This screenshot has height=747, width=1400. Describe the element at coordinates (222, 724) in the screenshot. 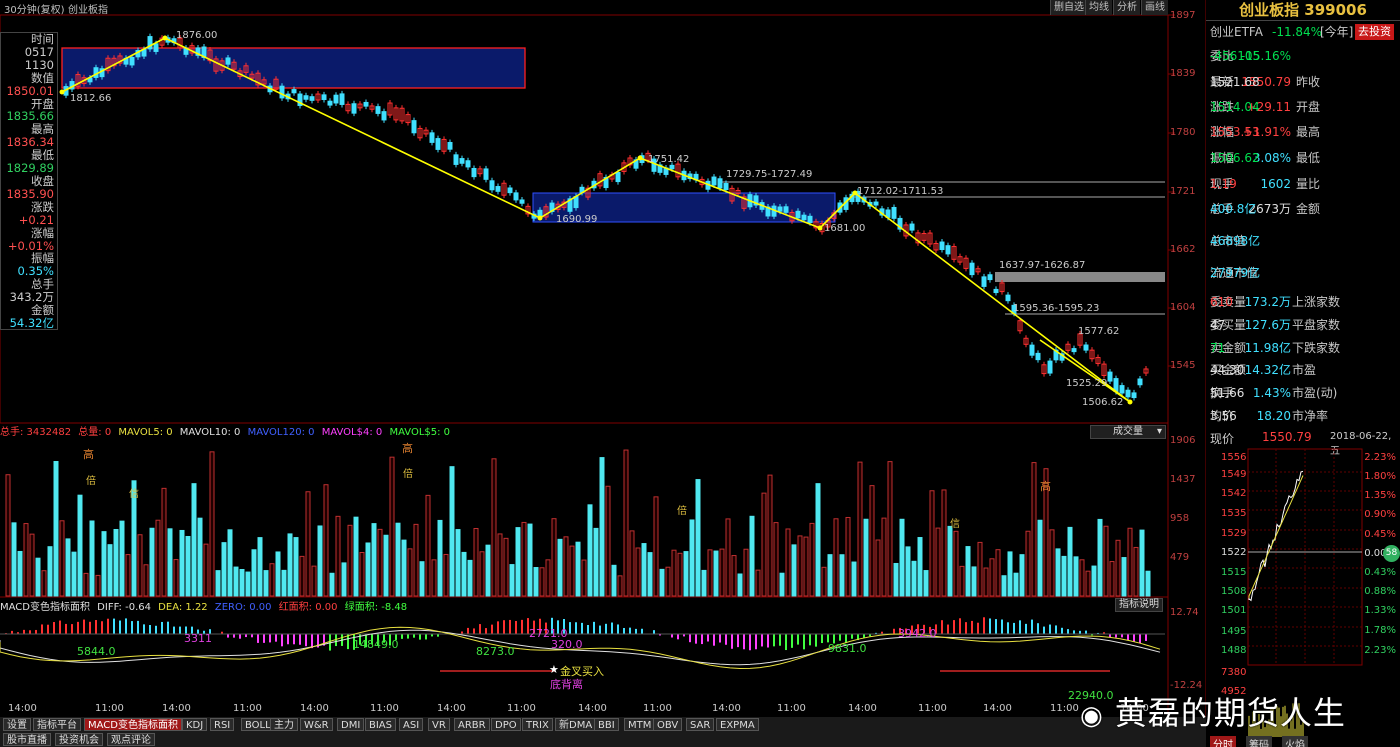

I see `tab-4: RSI` at that location.